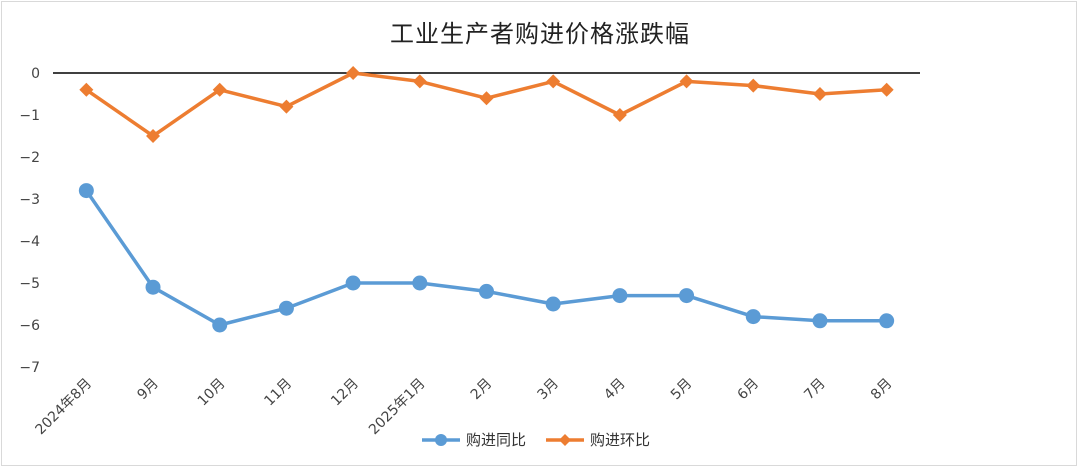 Image resolution: width=1080 pixels, height=469 pixels. I want to click on y-tick-label: −2, so click(29, 158).